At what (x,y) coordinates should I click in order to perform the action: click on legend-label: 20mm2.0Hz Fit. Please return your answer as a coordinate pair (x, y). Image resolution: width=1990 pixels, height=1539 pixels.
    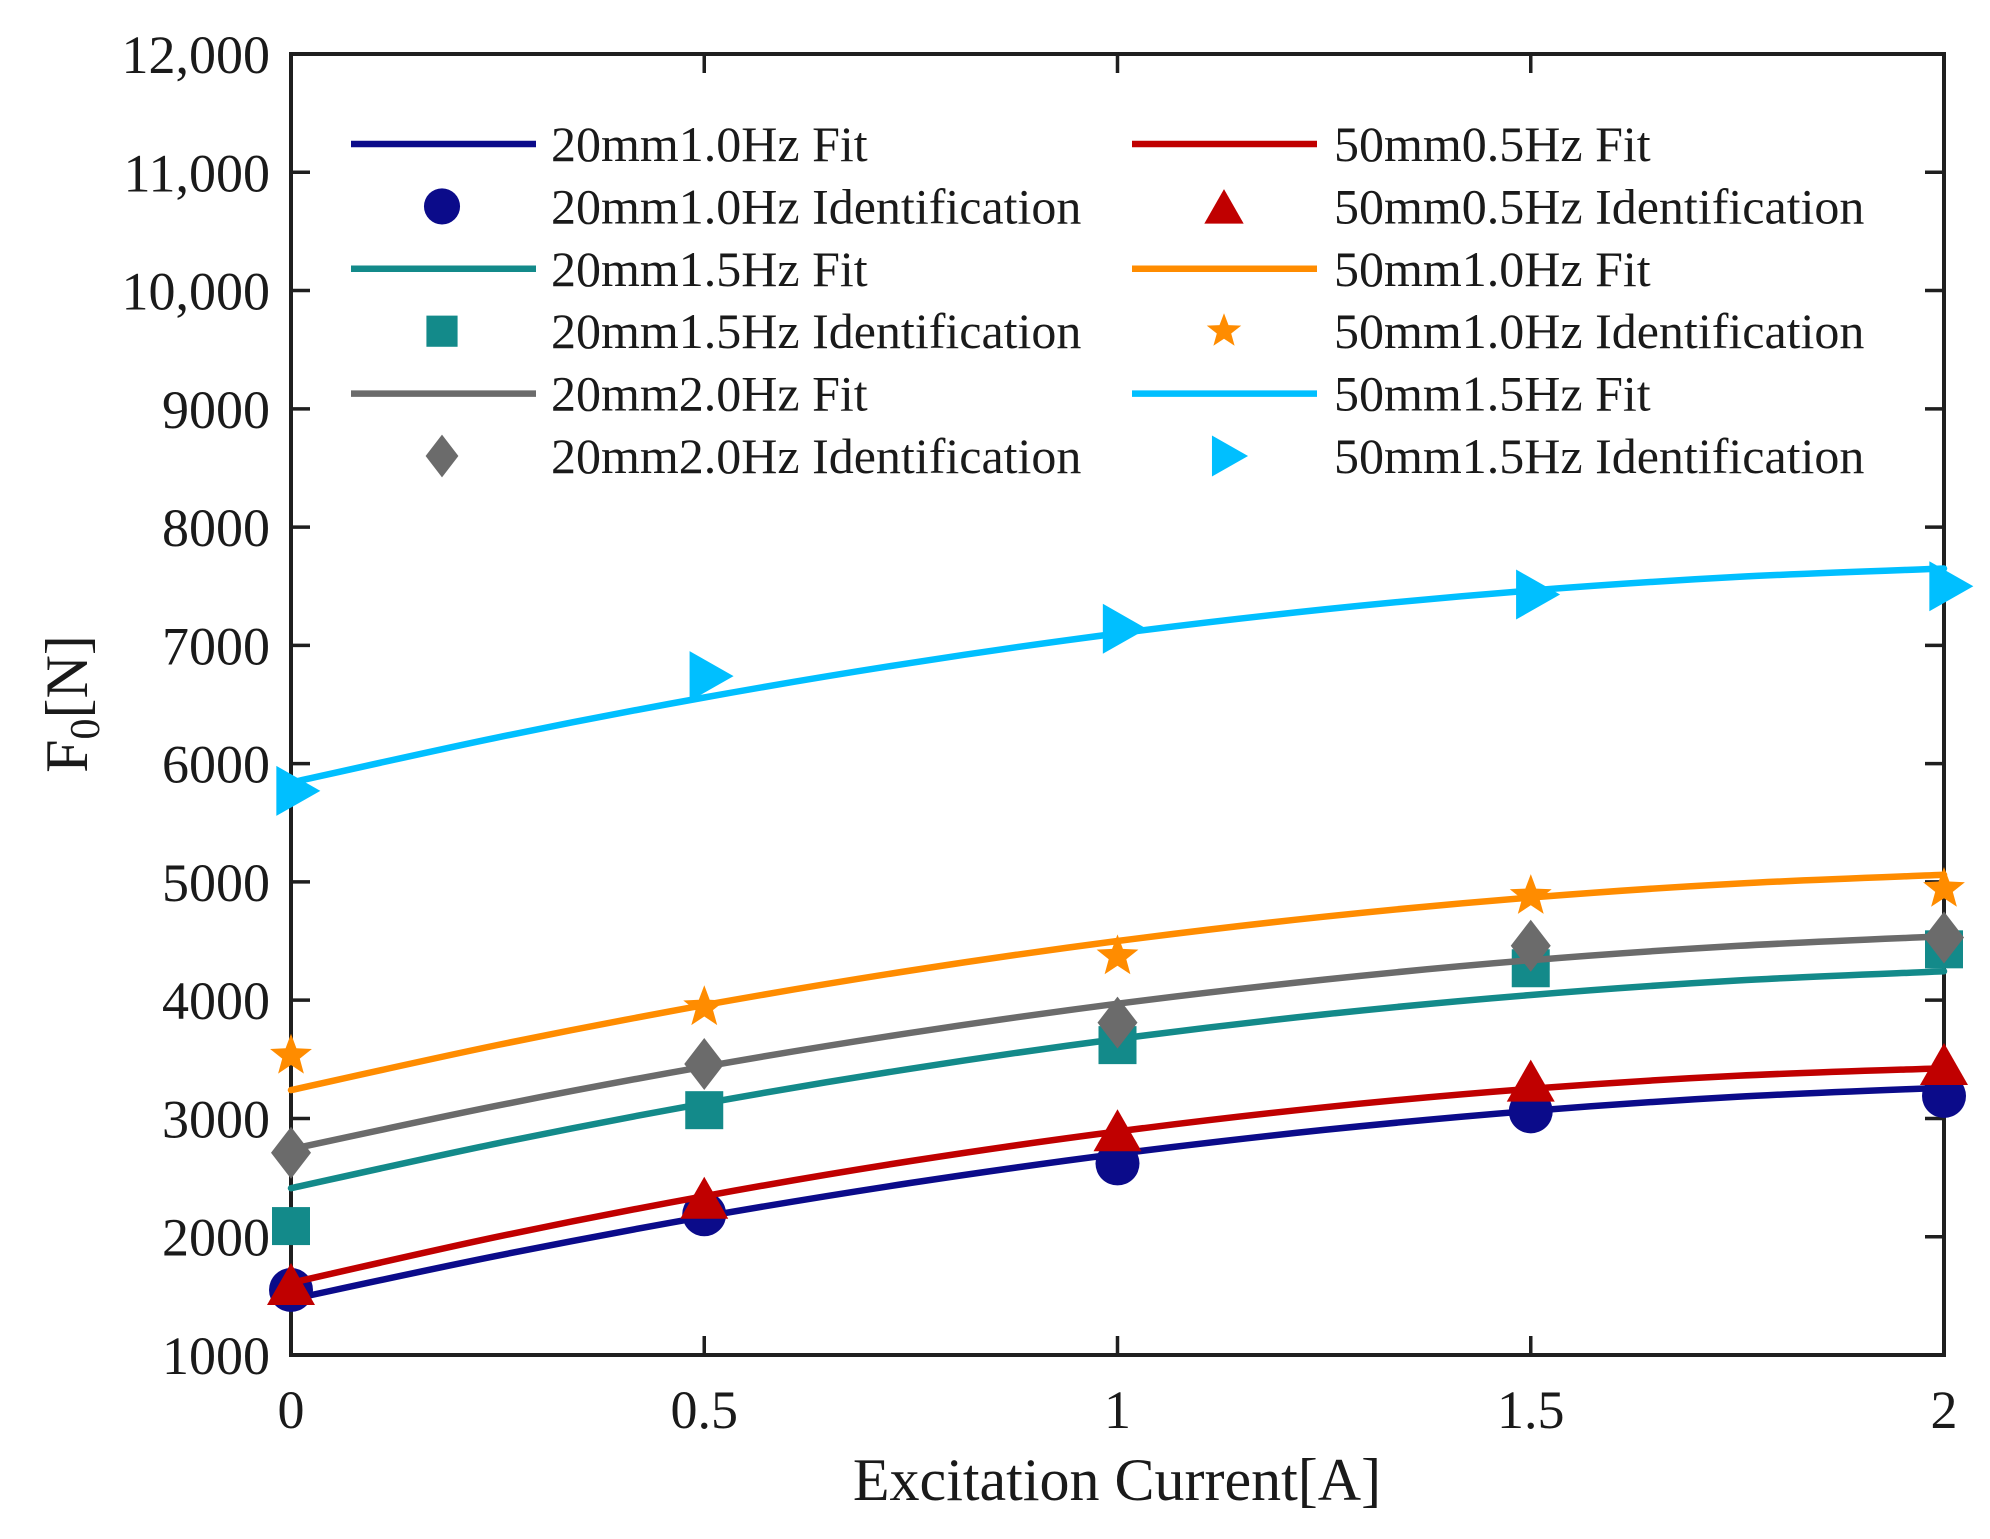
    Looking at the image, I should click on (709, 394).